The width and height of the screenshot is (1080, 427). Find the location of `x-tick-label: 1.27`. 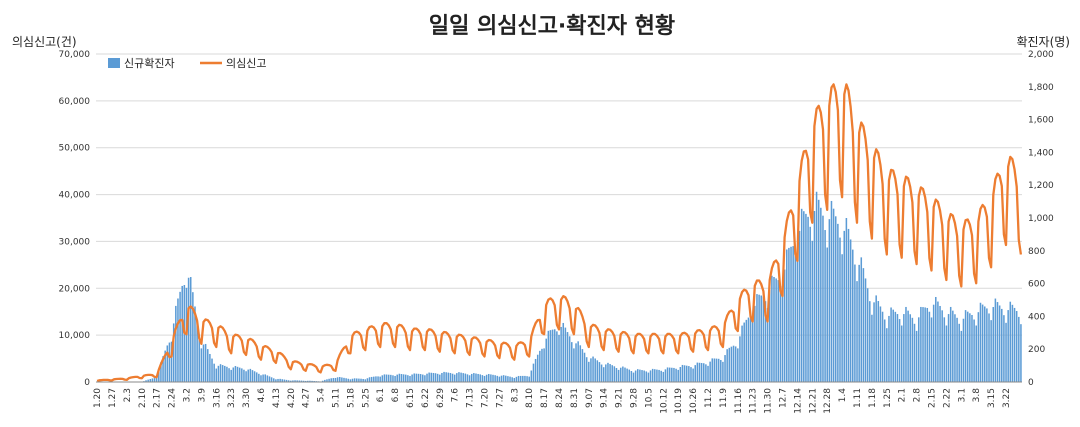

x-tick-label: 1.27 is located at coordinates (113, 398).